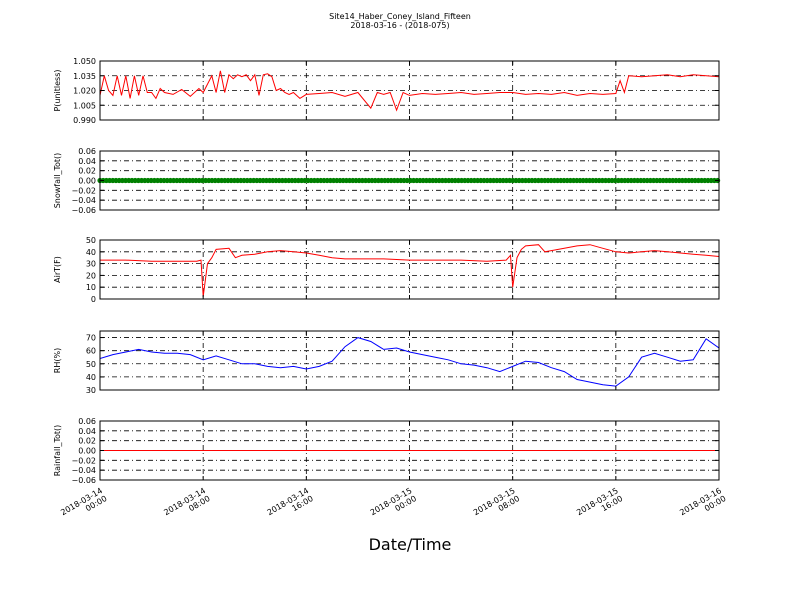 The width and height of the screenshot is (800, 600). I want to click on subplot-4: 30 40 50 60 70 RH(%), so click(386, 362).